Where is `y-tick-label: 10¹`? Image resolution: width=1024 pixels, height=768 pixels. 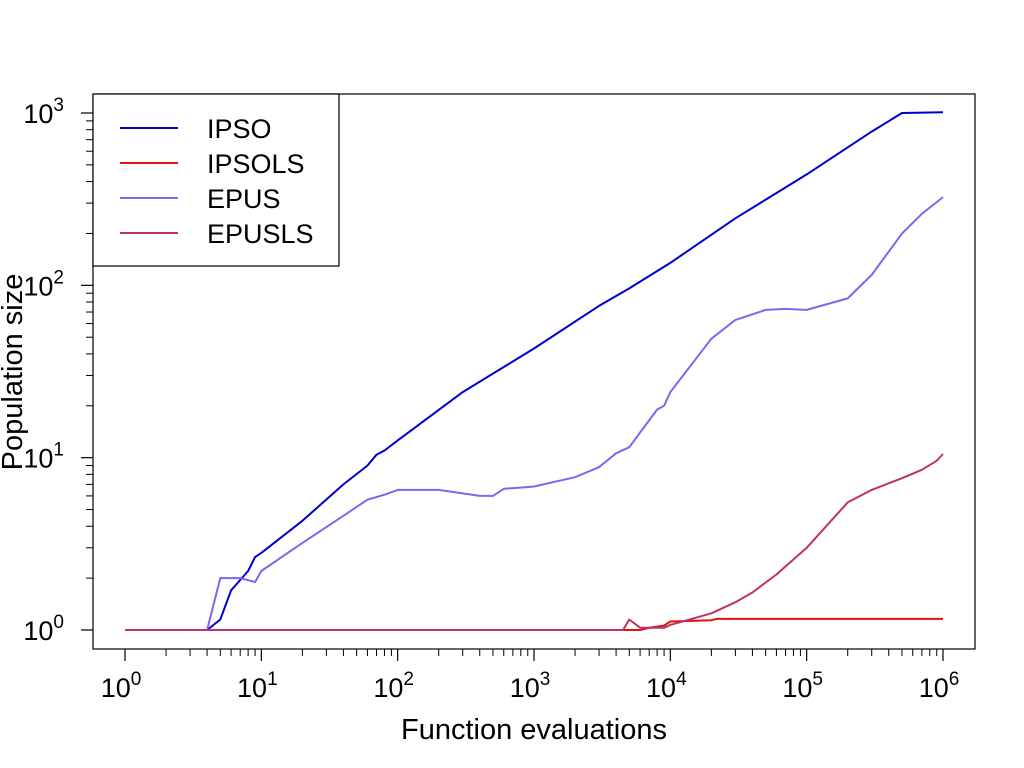
y-tick-label: 10¹ is located at coordinates (43, 457).